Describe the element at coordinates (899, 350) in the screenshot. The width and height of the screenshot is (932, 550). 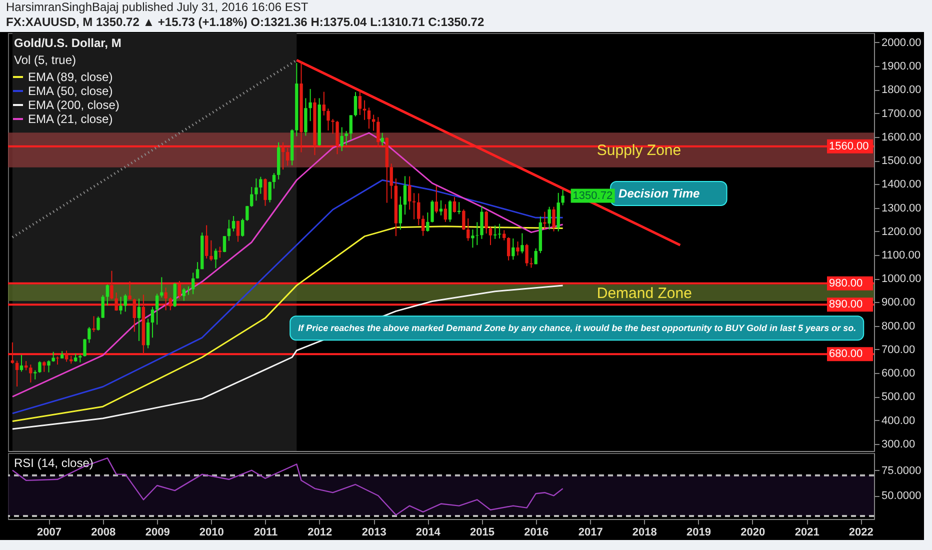
I see `y-tick-label: 700.00` at that location.